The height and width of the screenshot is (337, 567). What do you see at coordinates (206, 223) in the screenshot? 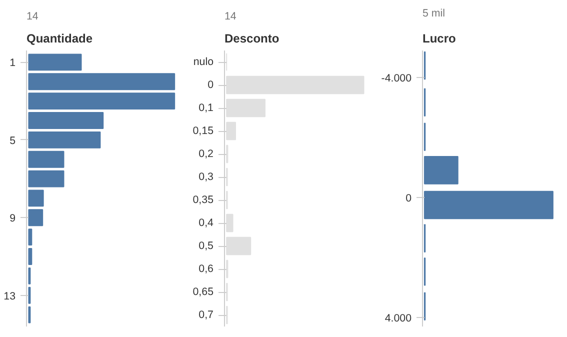
I see `y-tick-label: 0,4` at bounding box center [206, 223].